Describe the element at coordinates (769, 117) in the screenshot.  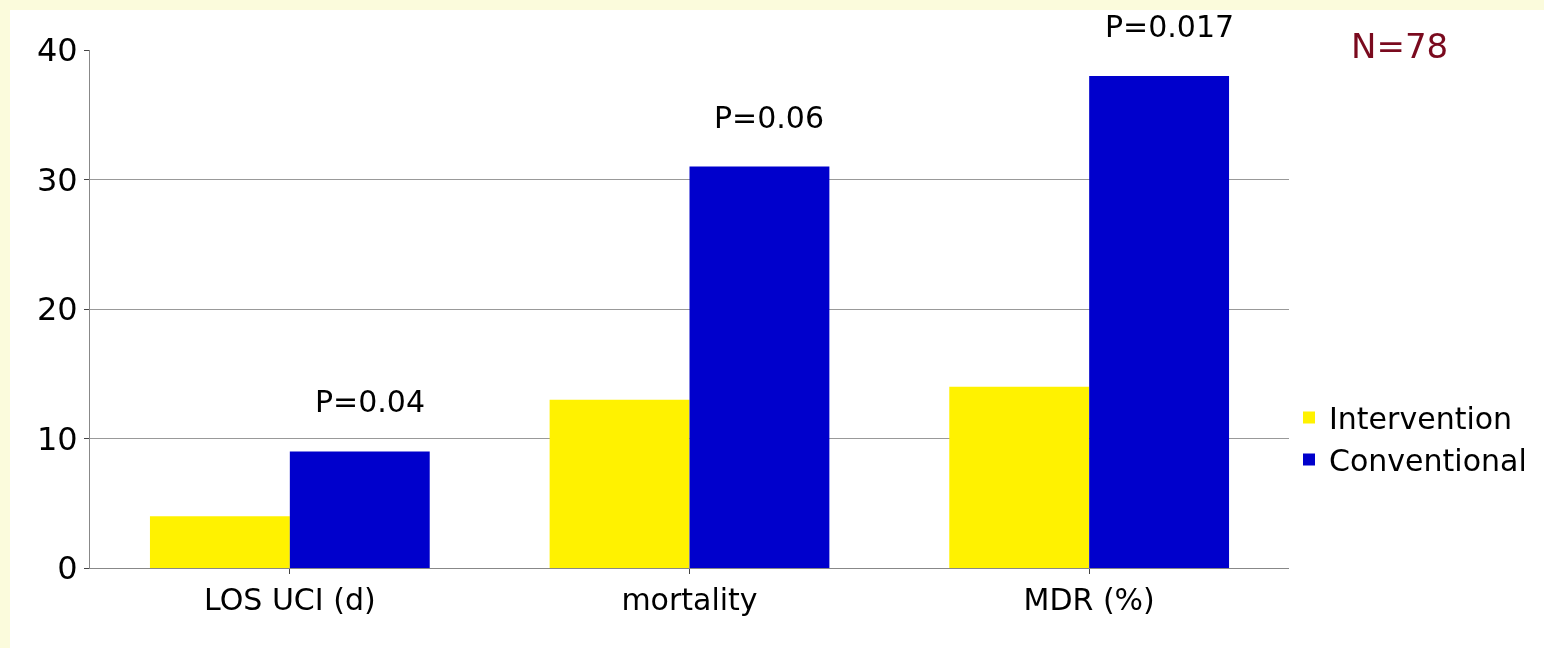
I see `annotation: P=0.06` at that location.